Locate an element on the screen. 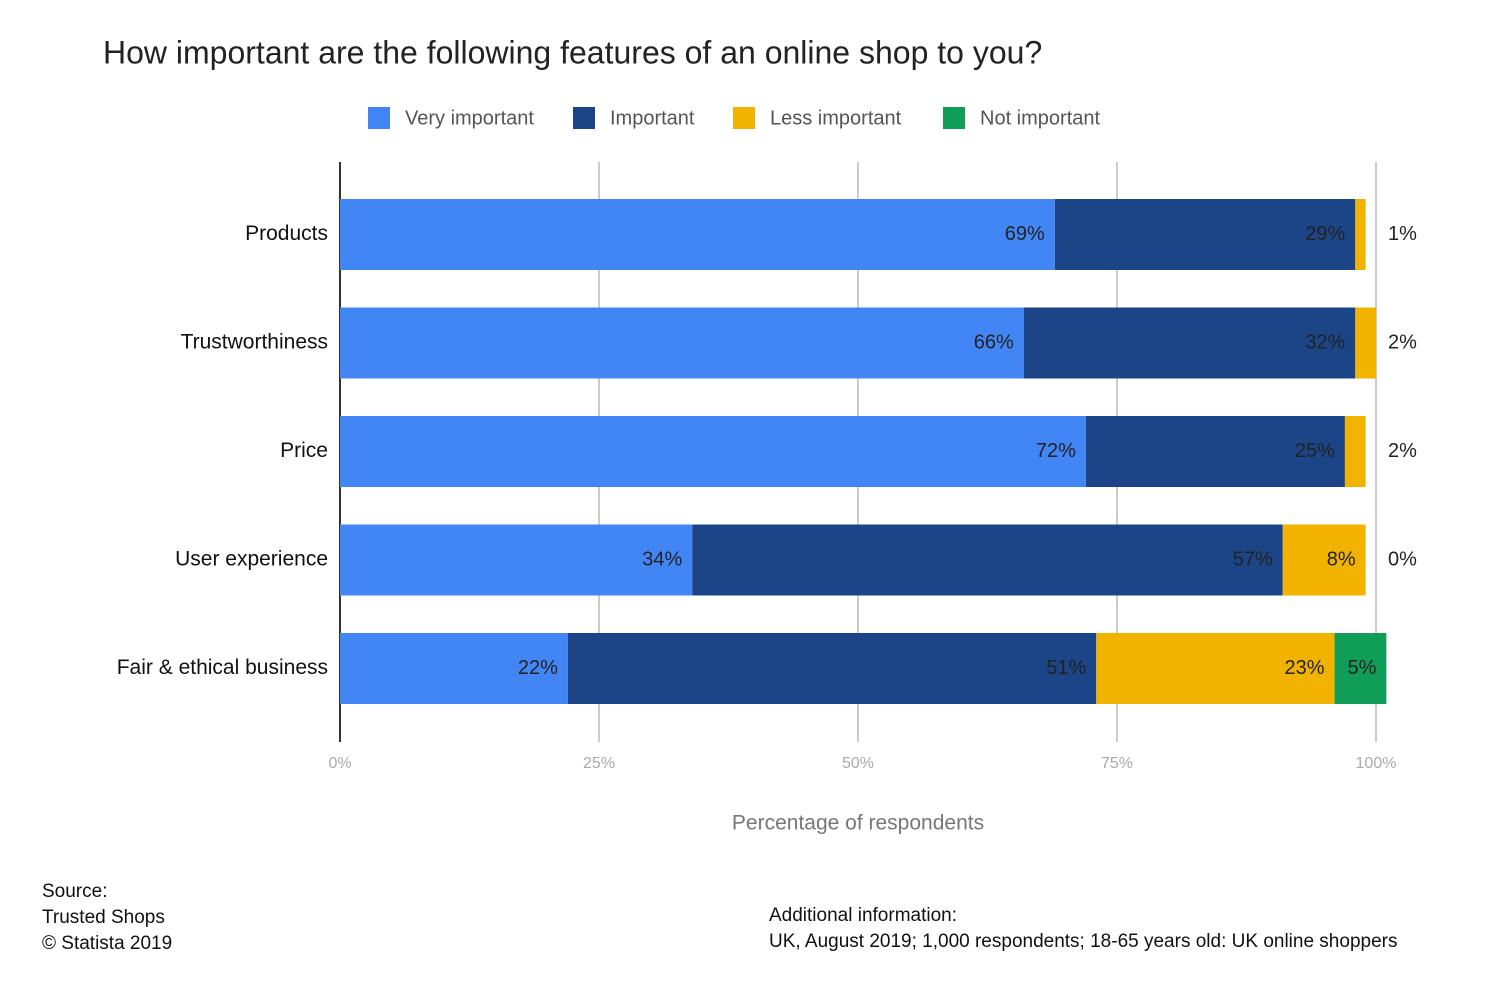 This screenshot has height=985, width=1500. source-text: Trusted Shops is located at coordinates (103, 917).